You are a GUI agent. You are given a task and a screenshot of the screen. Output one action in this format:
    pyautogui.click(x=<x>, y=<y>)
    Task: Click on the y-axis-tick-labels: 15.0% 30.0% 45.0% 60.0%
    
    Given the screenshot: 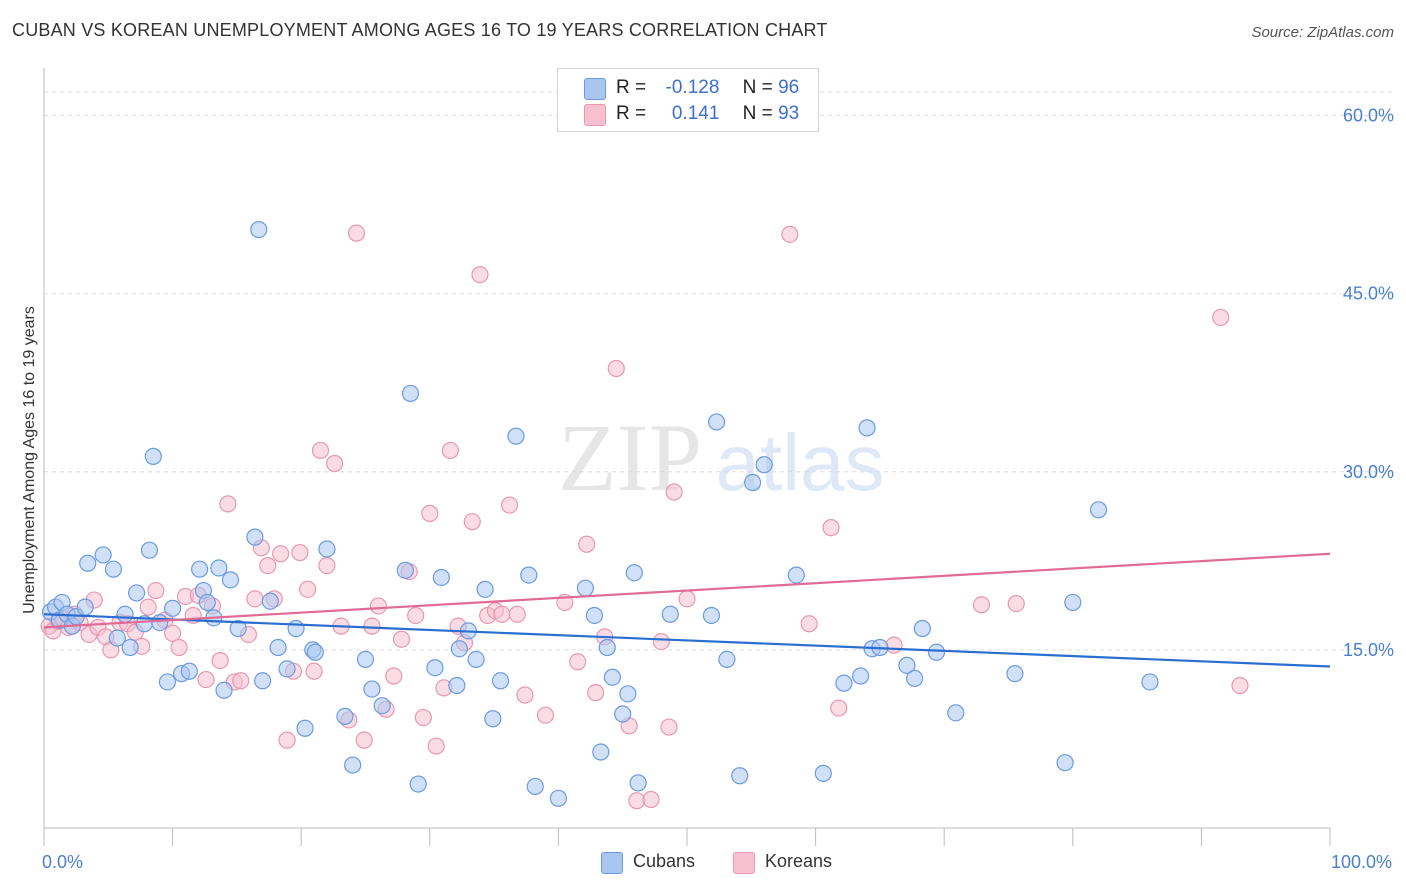 What is the action you would take?
    pyautogui.click(x=1368, y=383)
    